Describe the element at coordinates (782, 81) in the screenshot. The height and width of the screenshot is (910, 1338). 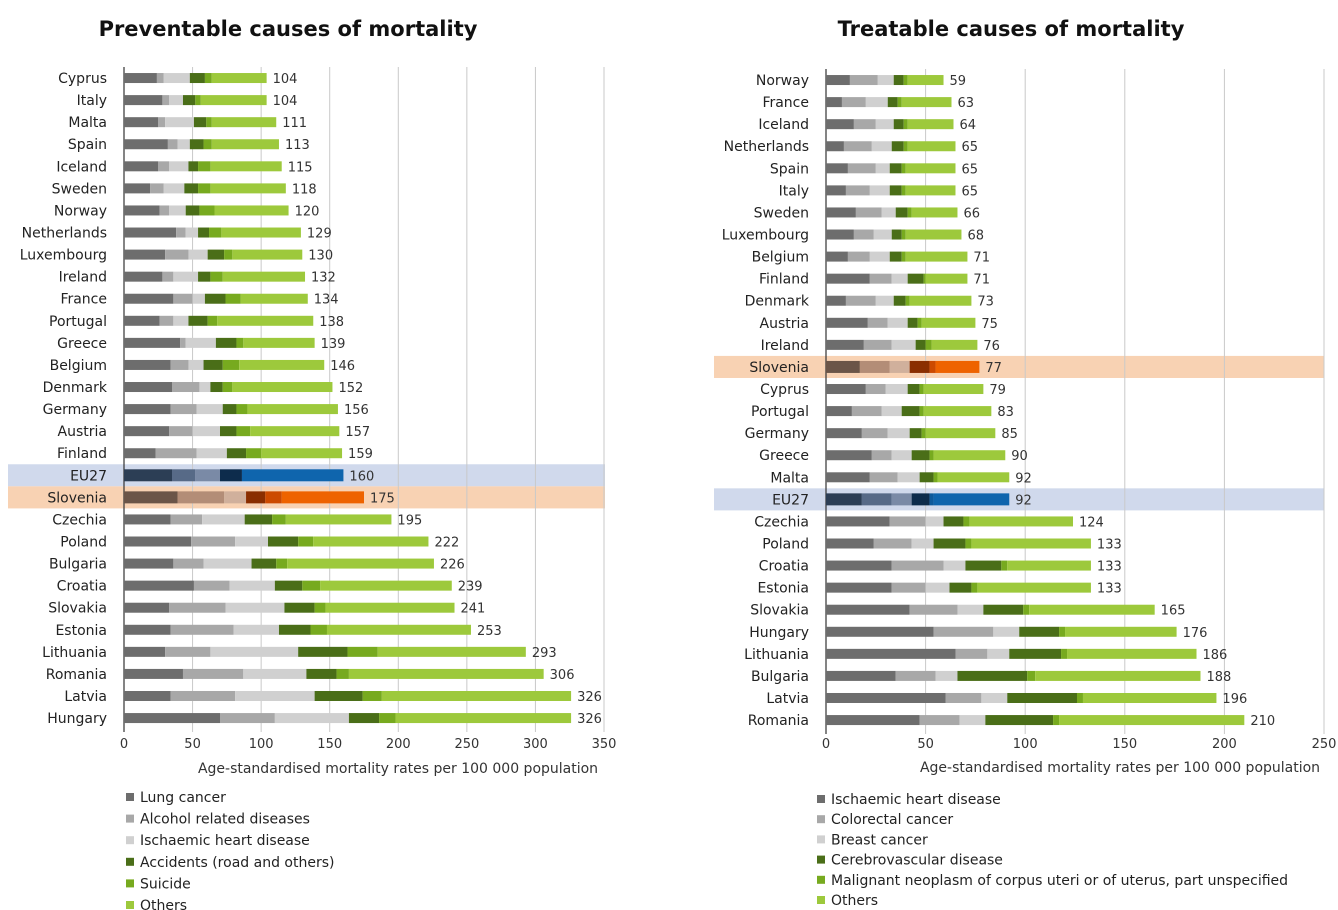
I see `treatable-category-label: Norway` at that location.